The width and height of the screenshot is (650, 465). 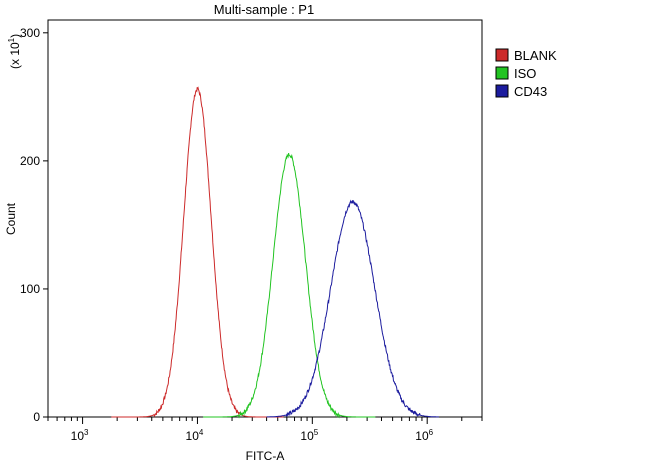 What do you see at coordinates (264, 9) in the screenshot?
I see `chart-title: Multi-sample : P1` at bounding box center [264, 9].